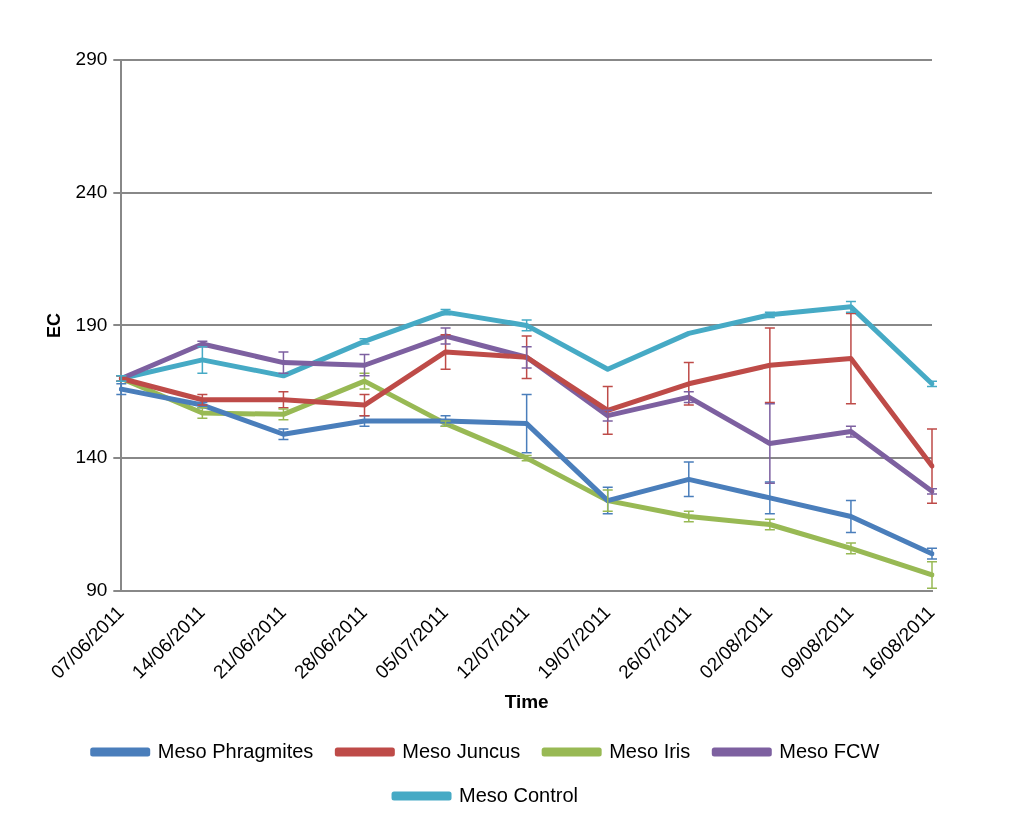  Describe the element at coordinates (829, 750) in the screenshot. I see `legend-label: Meso FCW` at that location.